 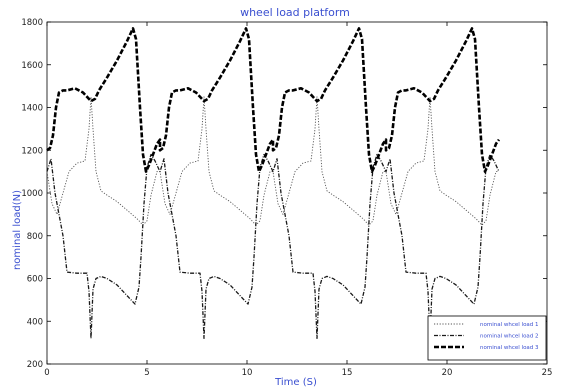 I want to click on y-tick-label: 600, so click(x=35, y=280).